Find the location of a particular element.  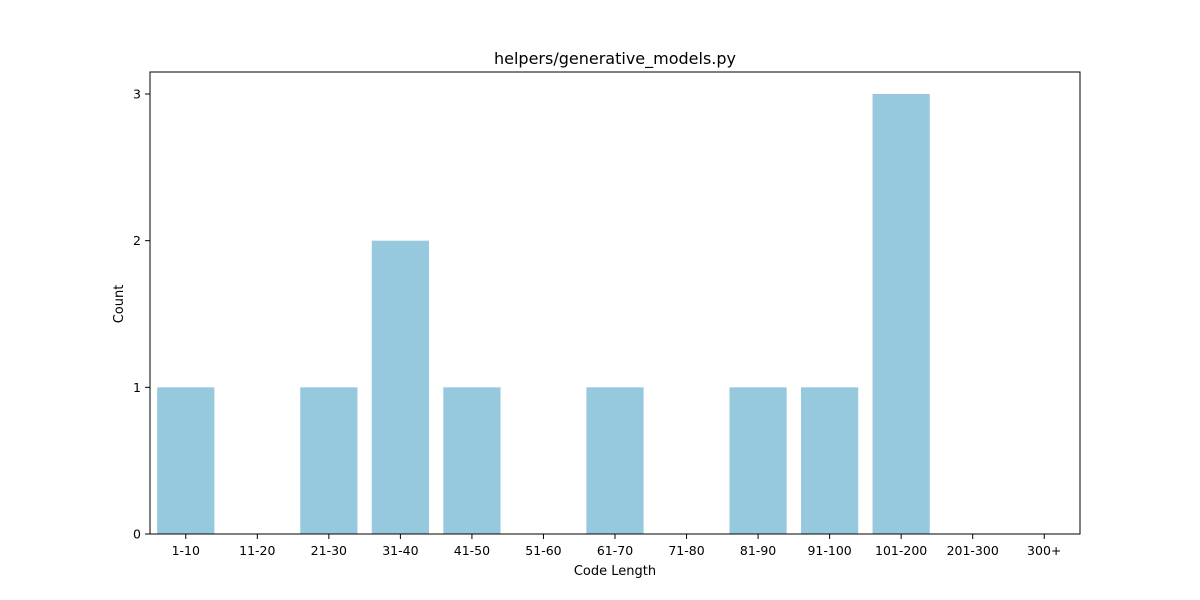

x-tick-label: 81-90 is located at coordinates (758, 550).